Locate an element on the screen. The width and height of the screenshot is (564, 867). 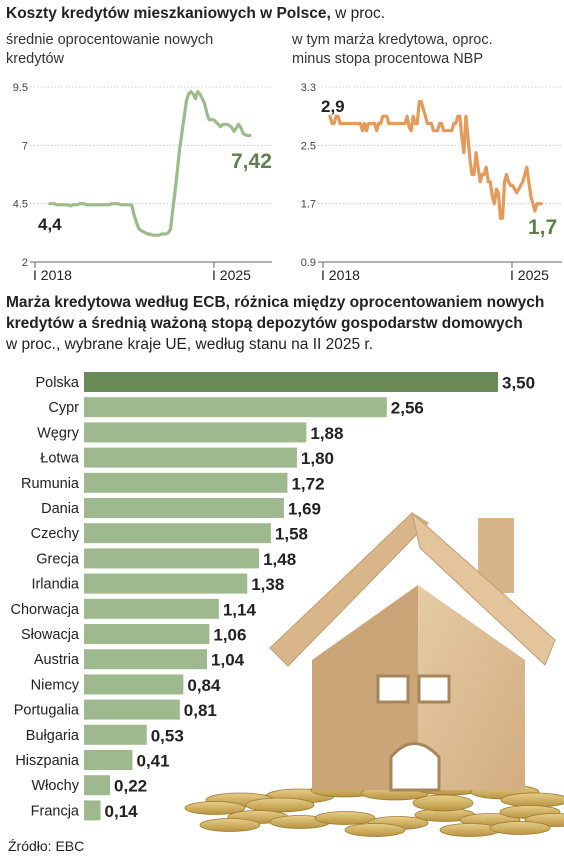
y-tick-label: 2 is located at coordinates (25, 263).